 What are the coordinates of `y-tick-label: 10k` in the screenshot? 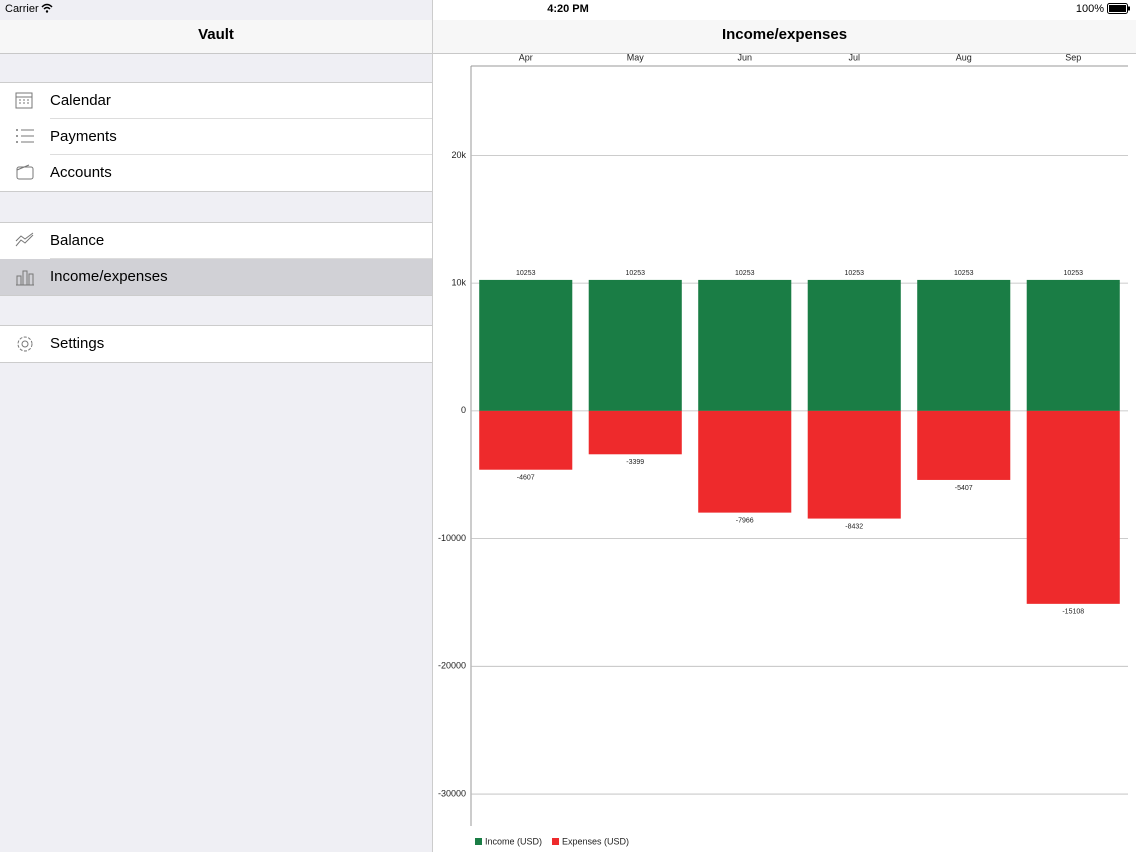 It's located at (458, 283).